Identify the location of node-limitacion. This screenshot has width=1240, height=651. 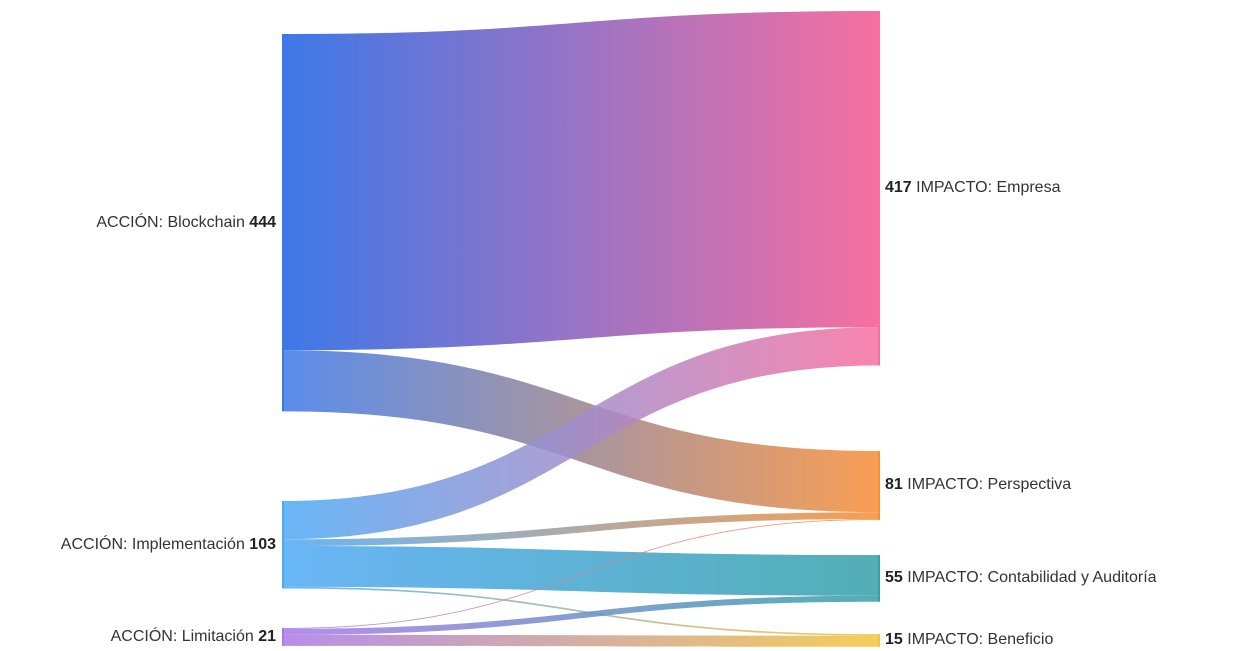
(283, 637).